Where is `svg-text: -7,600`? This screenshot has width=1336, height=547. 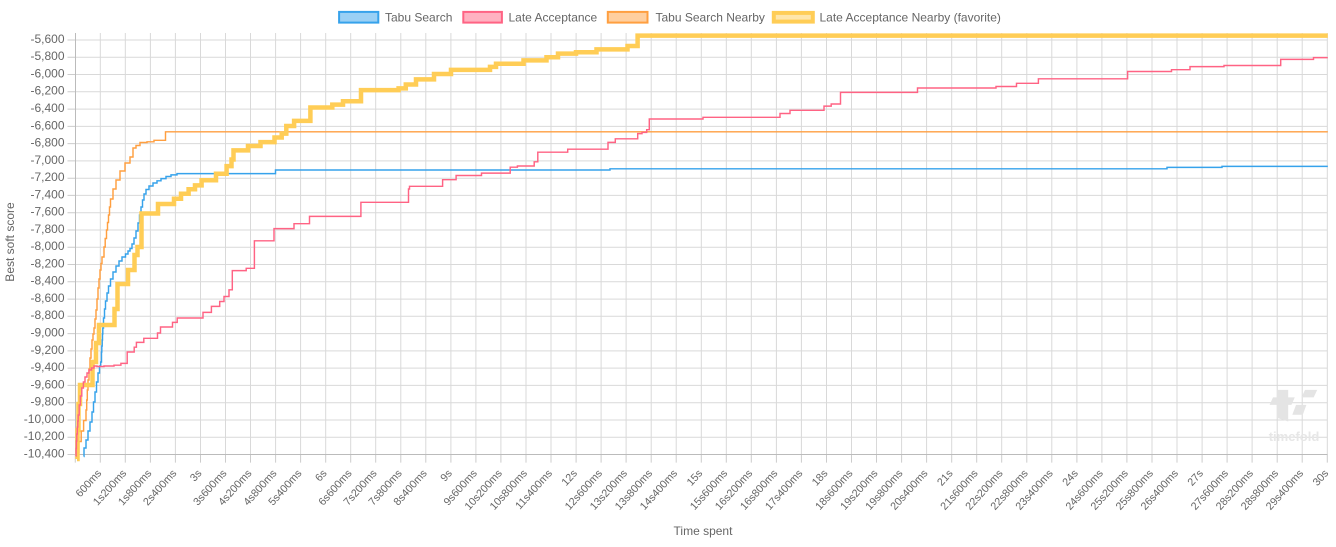
svg-text: -7,600 is located at coordinates (47, 212).